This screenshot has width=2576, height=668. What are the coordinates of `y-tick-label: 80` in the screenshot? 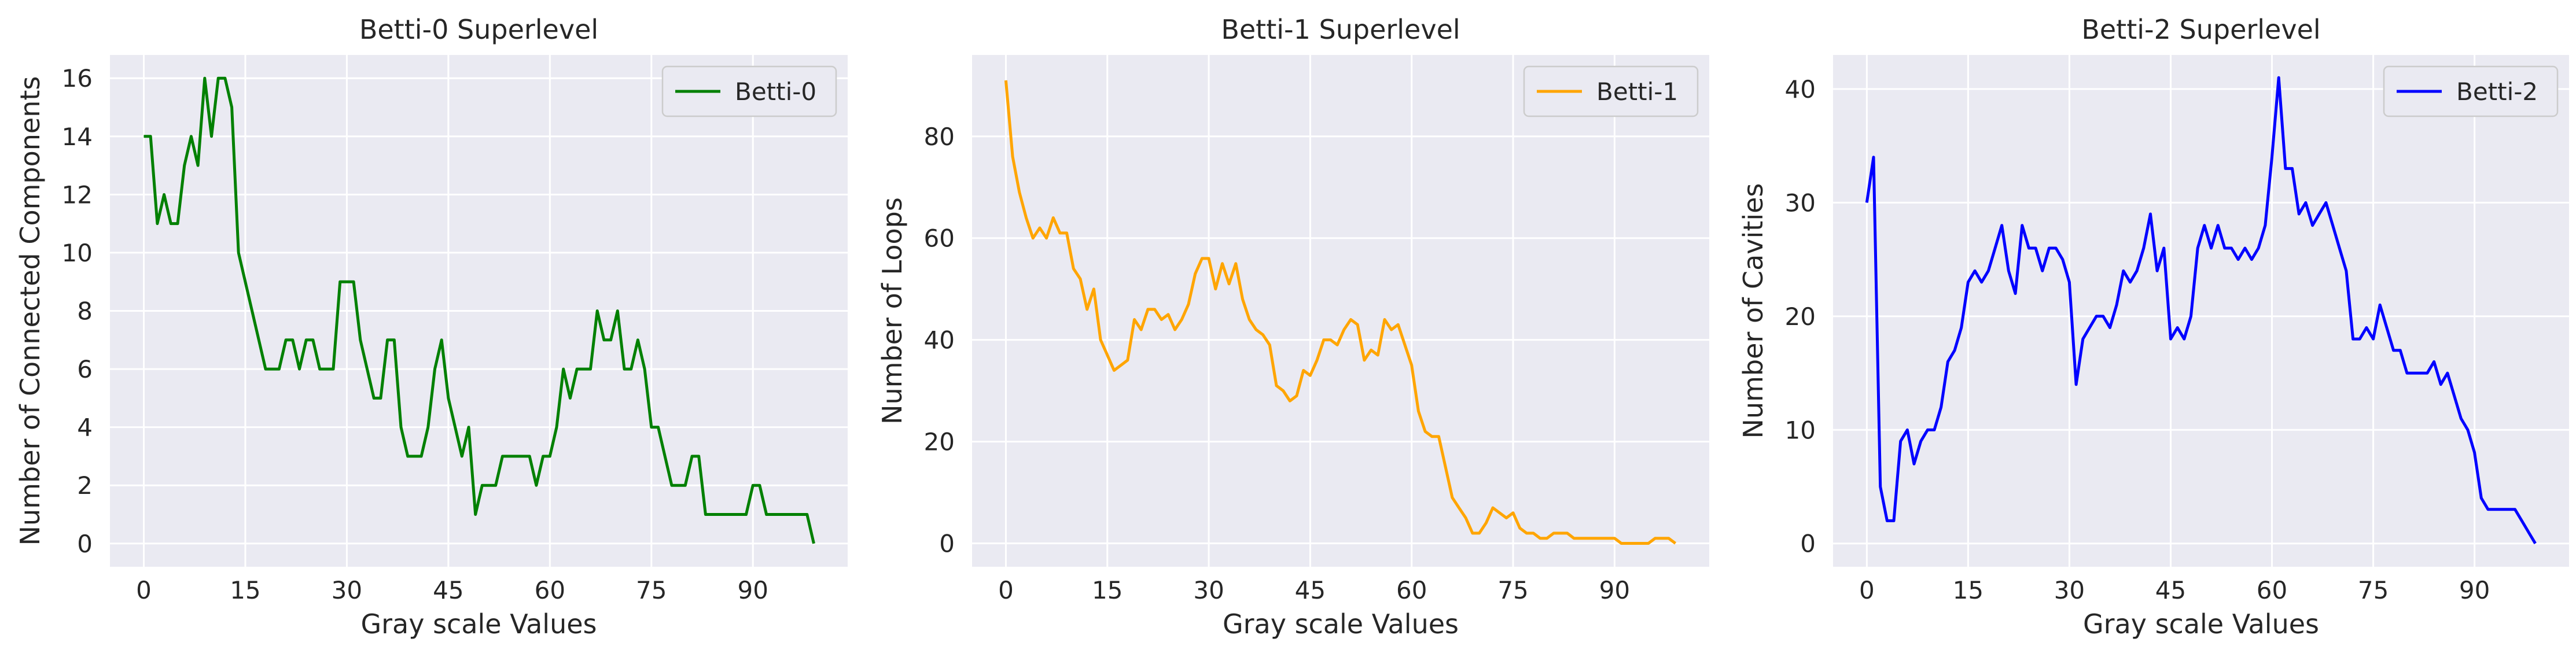 It's located at (939, 137).